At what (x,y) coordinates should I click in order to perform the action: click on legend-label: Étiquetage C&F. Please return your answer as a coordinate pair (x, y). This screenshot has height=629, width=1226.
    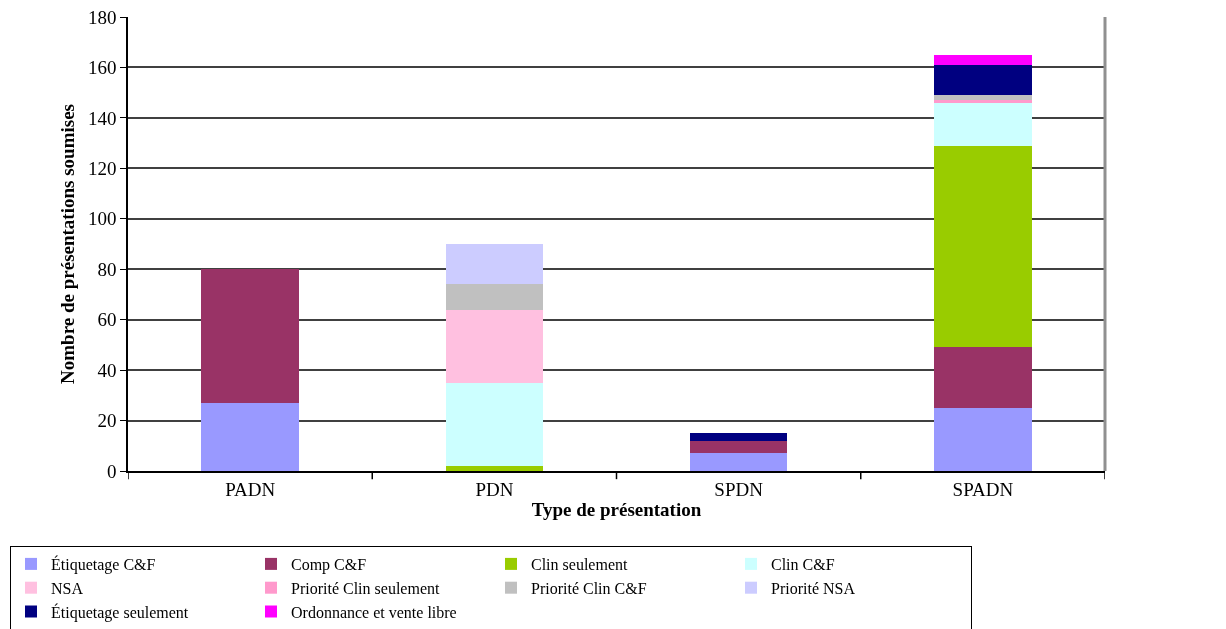
    Looking at the image, I should click on (103, 565).